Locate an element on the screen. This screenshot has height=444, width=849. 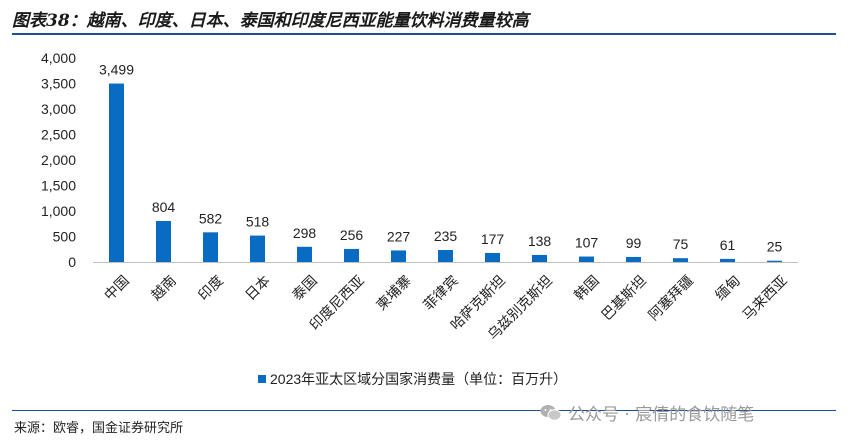
x-tick-label: 巴基斯坦 is located at coordinates (623, 297).